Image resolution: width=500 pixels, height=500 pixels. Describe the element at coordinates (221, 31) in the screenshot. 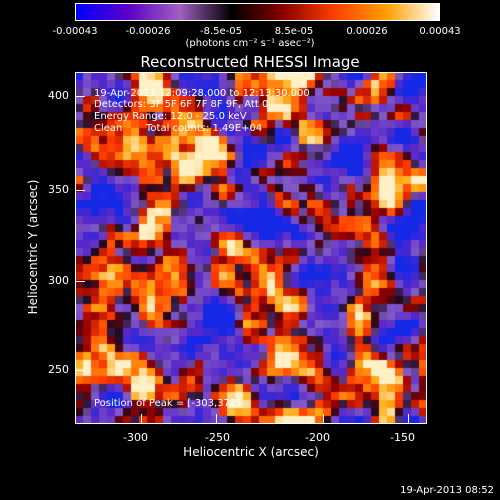

I see `colorbar-tick: -8.5e-05` at that location.